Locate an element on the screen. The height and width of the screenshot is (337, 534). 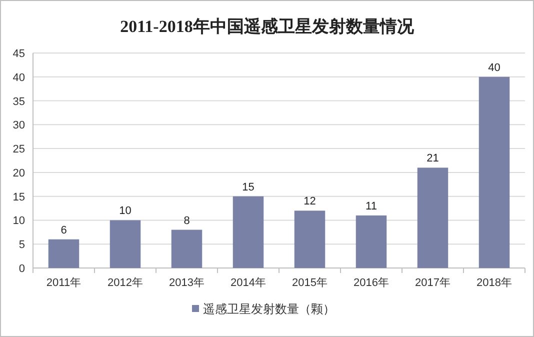
y-tick-label: 35 is located at coordinates (18, 102).